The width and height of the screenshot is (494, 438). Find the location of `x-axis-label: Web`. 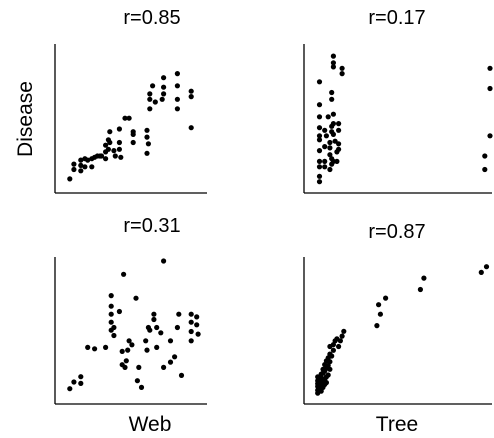

x-axis-label: Web is located at coordinates (150, 424).